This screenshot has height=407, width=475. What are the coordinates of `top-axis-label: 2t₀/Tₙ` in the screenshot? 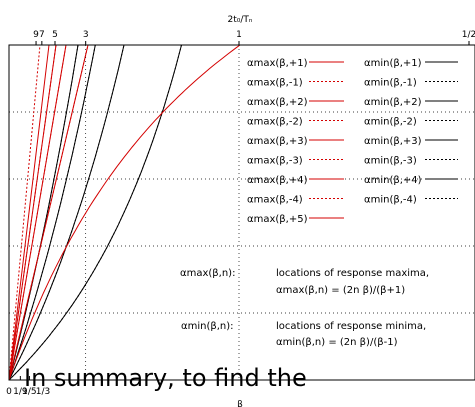 It's located at (240, 20).